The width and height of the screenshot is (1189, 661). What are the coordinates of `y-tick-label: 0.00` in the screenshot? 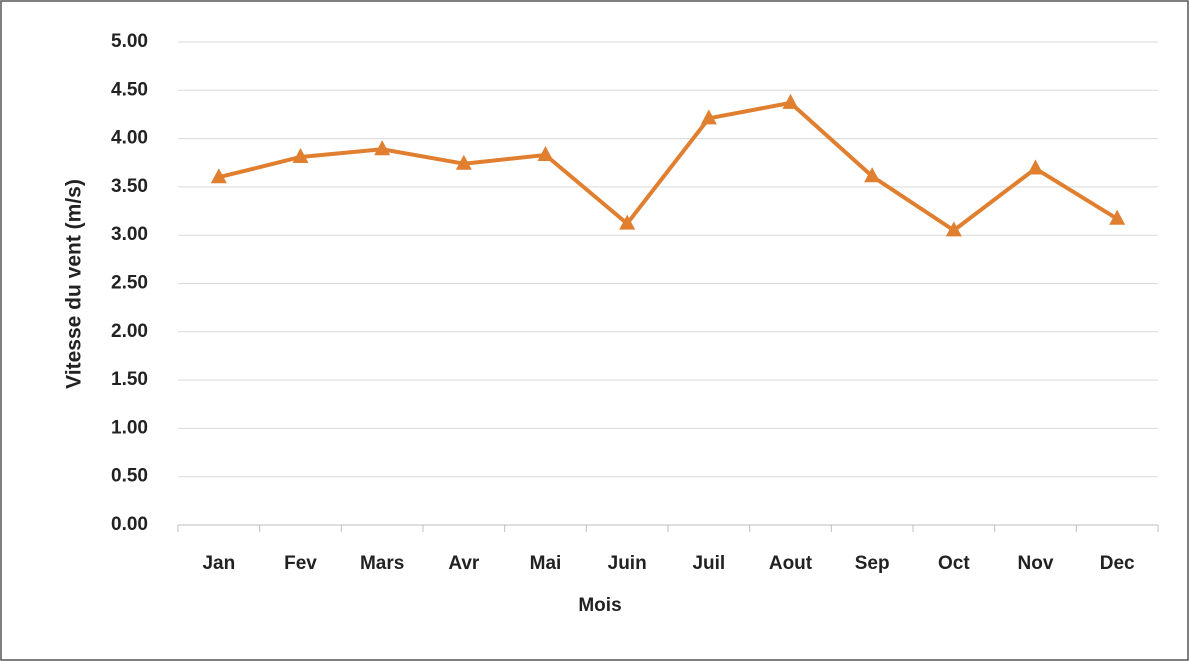 It's located at (129, 524).